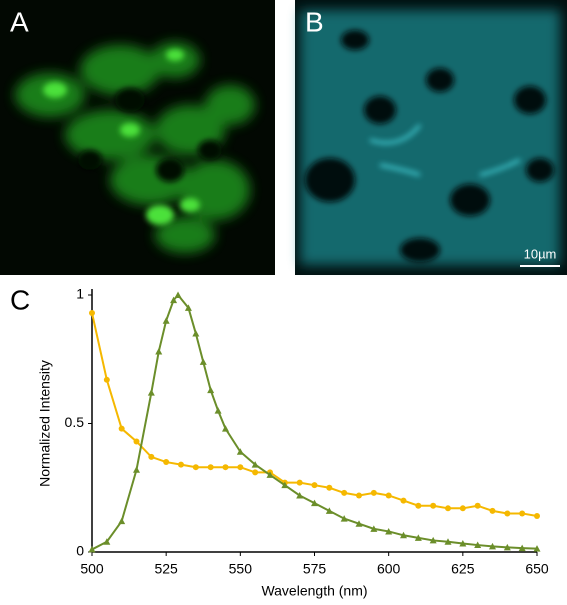  Describe the element at coordinates (19, 21) in the screenshot. I see `panel-label: A` at that location.